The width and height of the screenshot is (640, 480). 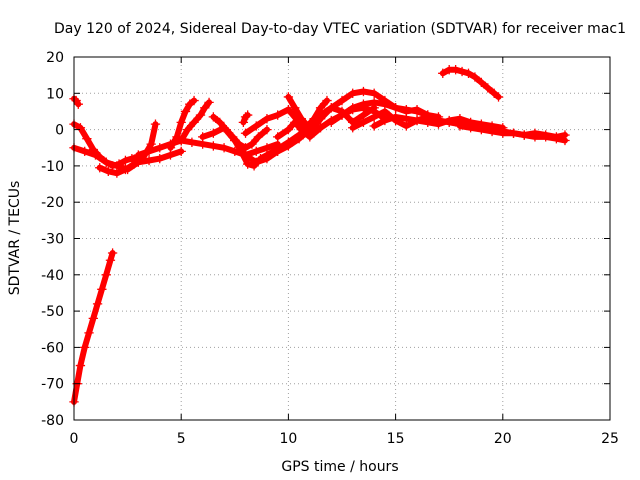 I want to click on x-tick-label: 5, so click(x=181, y=439).